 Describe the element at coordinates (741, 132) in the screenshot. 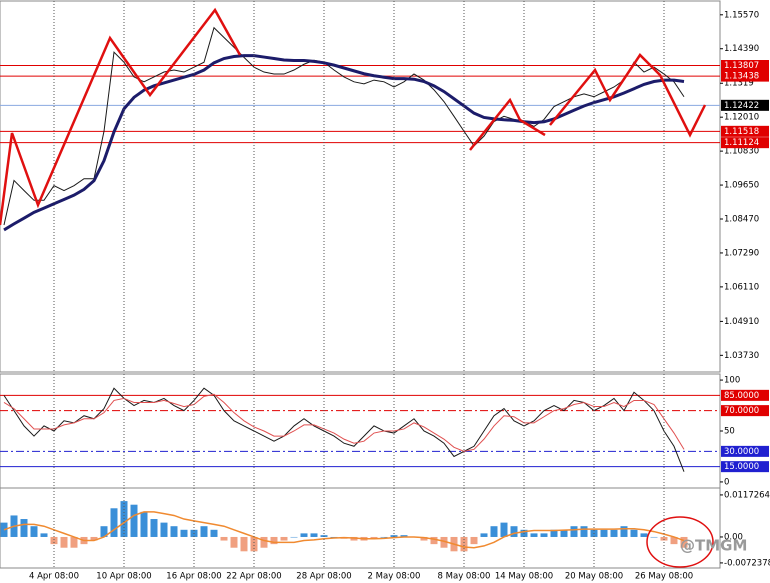

I see `level-label: 1.11518` at that location.